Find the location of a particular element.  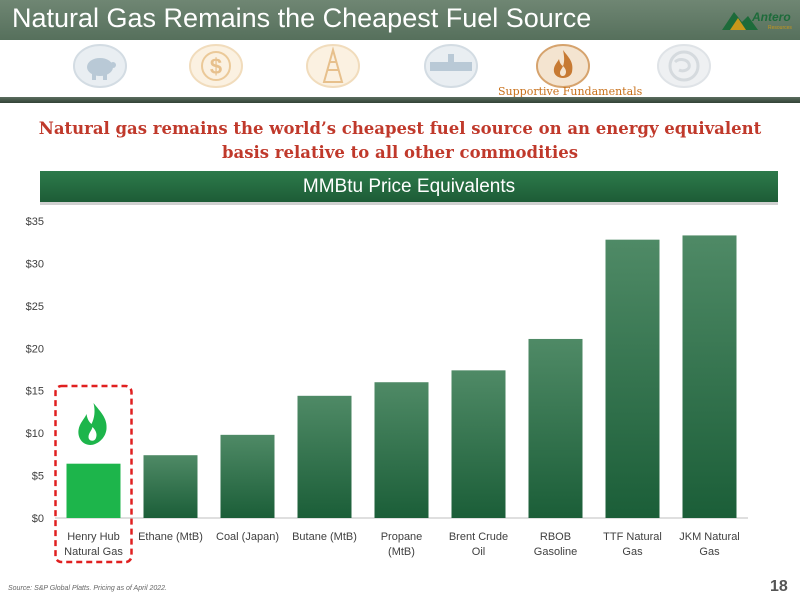

x-tick-label: Propane is located at coordinates (402, 537).